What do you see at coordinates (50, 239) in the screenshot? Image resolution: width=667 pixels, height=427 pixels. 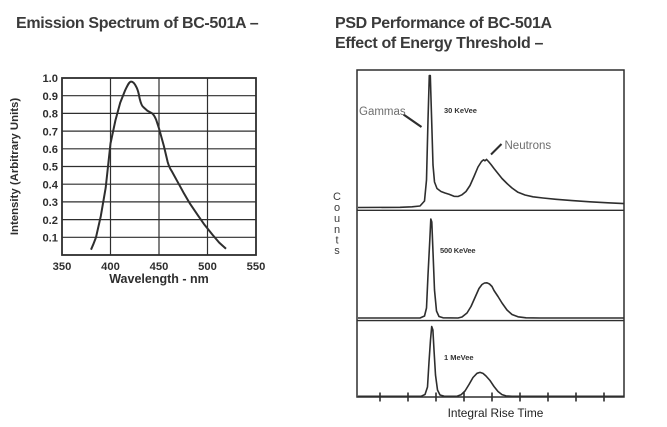 I see `svg-text: 0.1` at bounding box center [50, 239].